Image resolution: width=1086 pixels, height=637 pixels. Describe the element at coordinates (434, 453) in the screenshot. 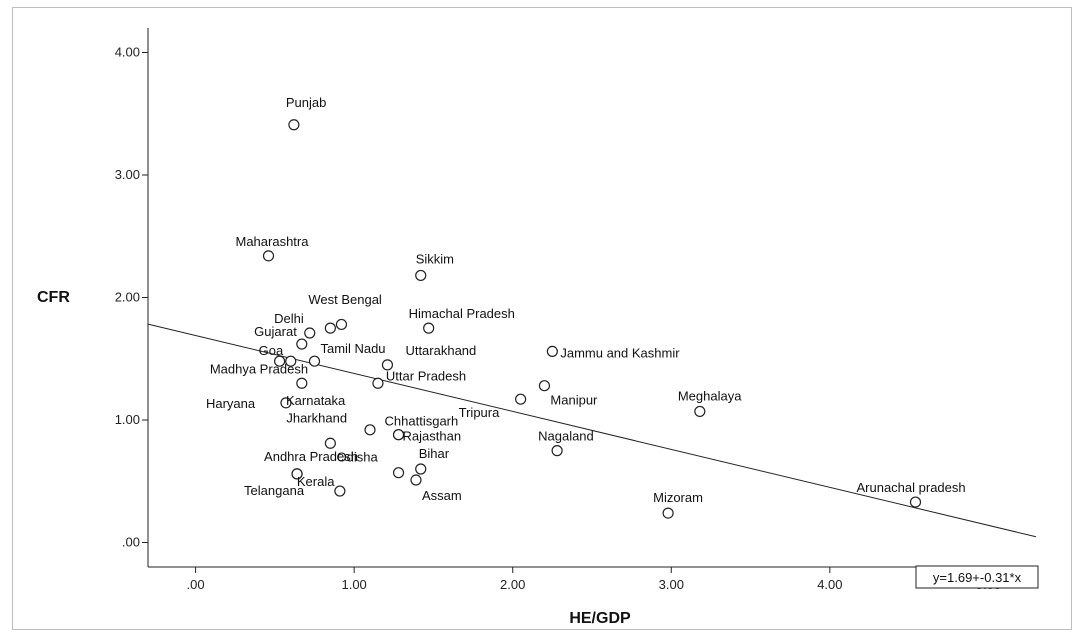

I see `point-label: Bihar` at that location.